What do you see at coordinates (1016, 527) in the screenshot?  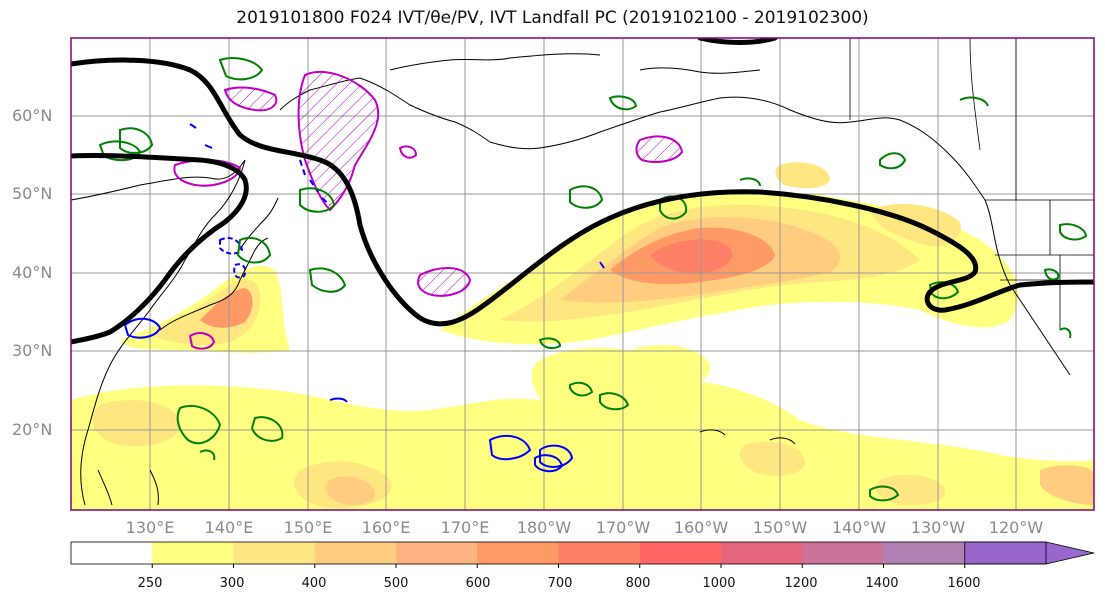 I see `lon-label: 120°W` at bounding box center [1016, 527].